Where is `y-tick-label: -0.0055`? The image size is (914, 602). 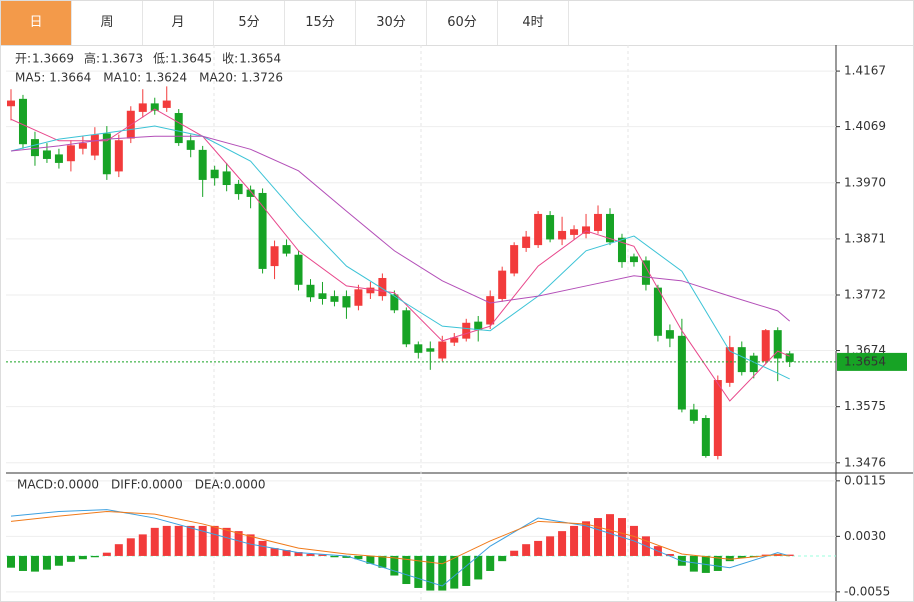
y-tick-label: -0.0055 is located at coordinates (867, 591).